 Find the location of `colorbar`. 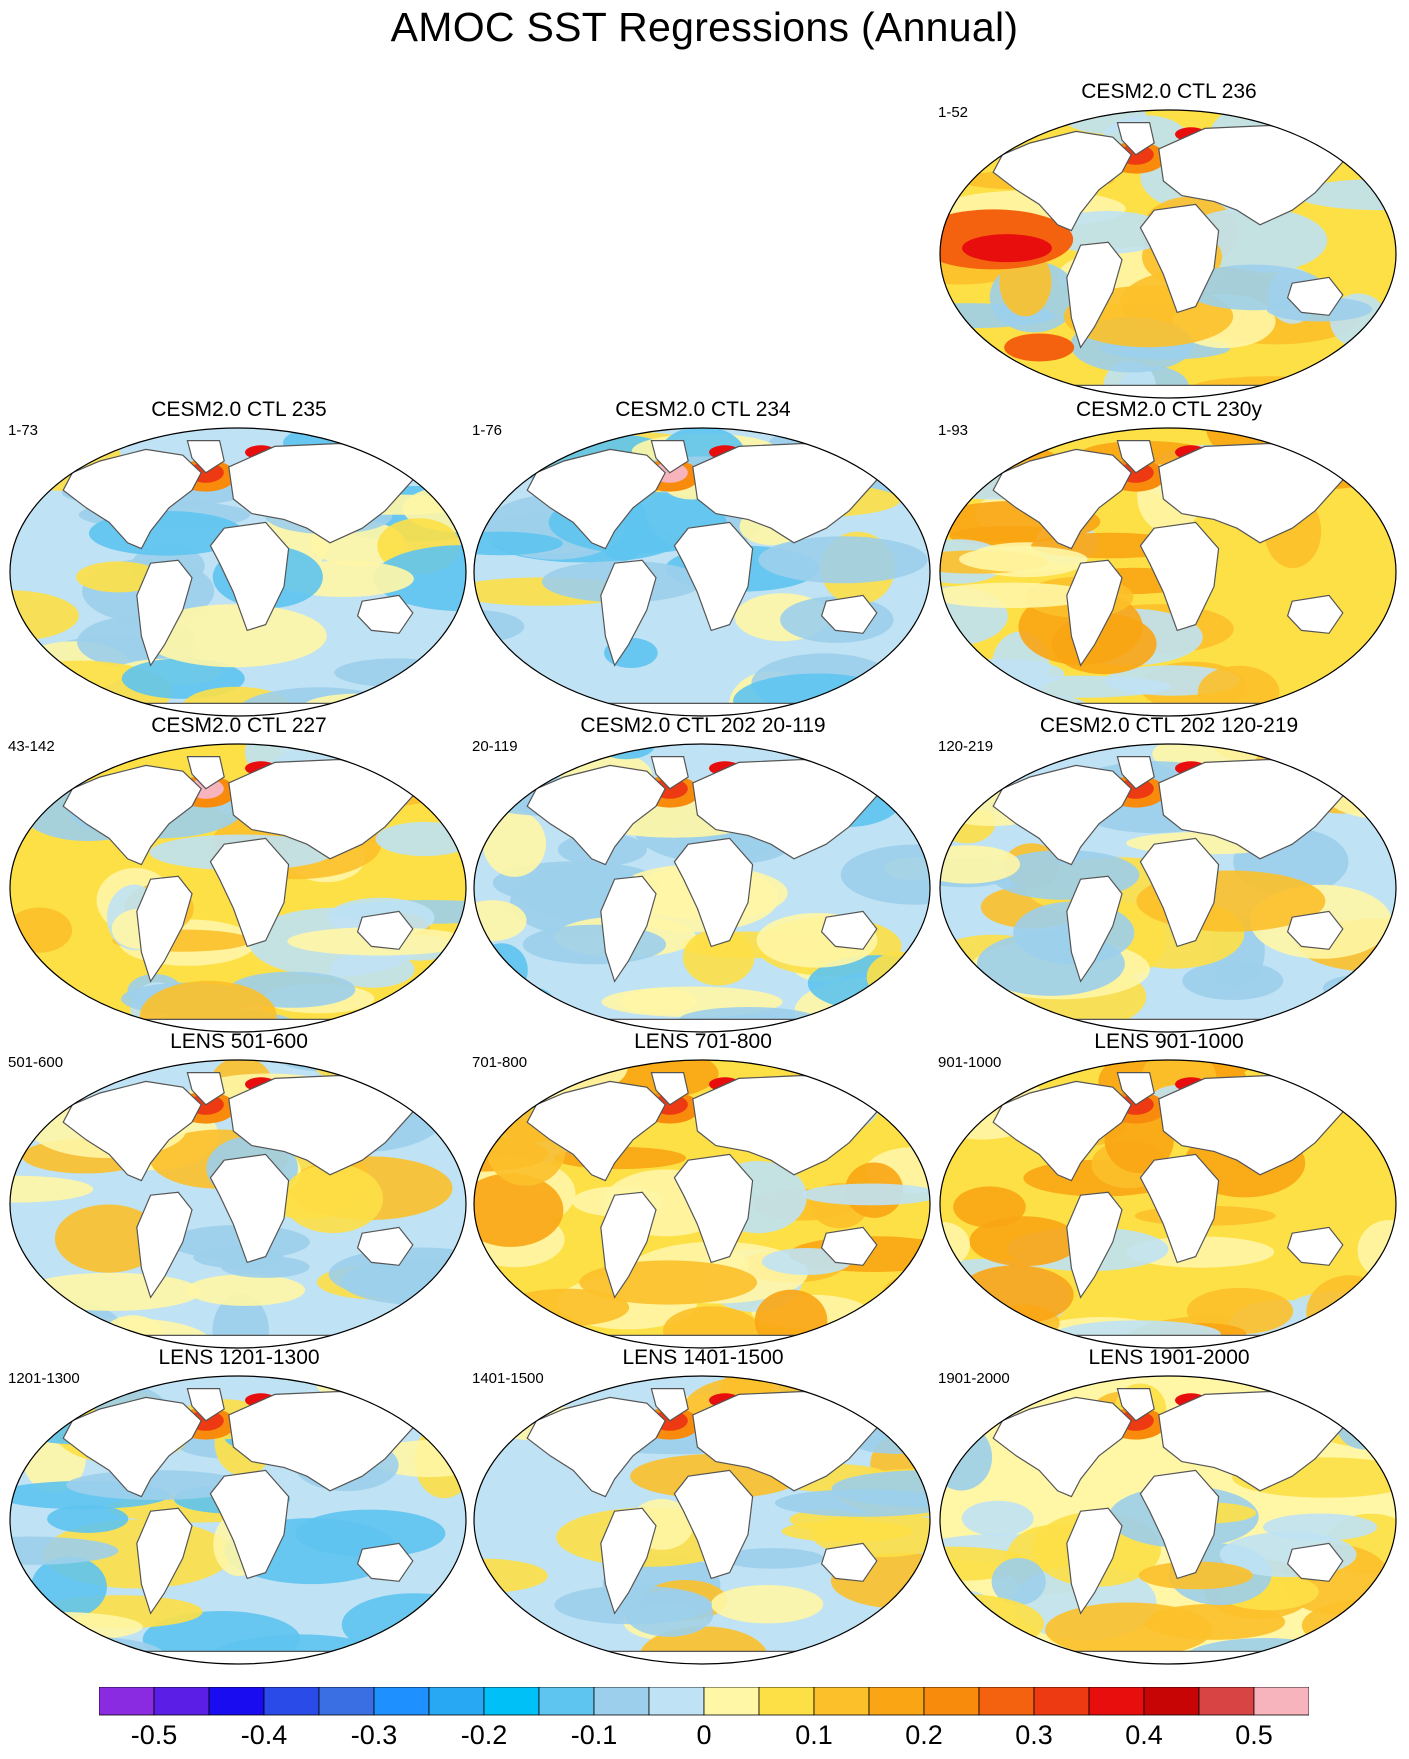

colorbar is located at coordinates (704, 1701).